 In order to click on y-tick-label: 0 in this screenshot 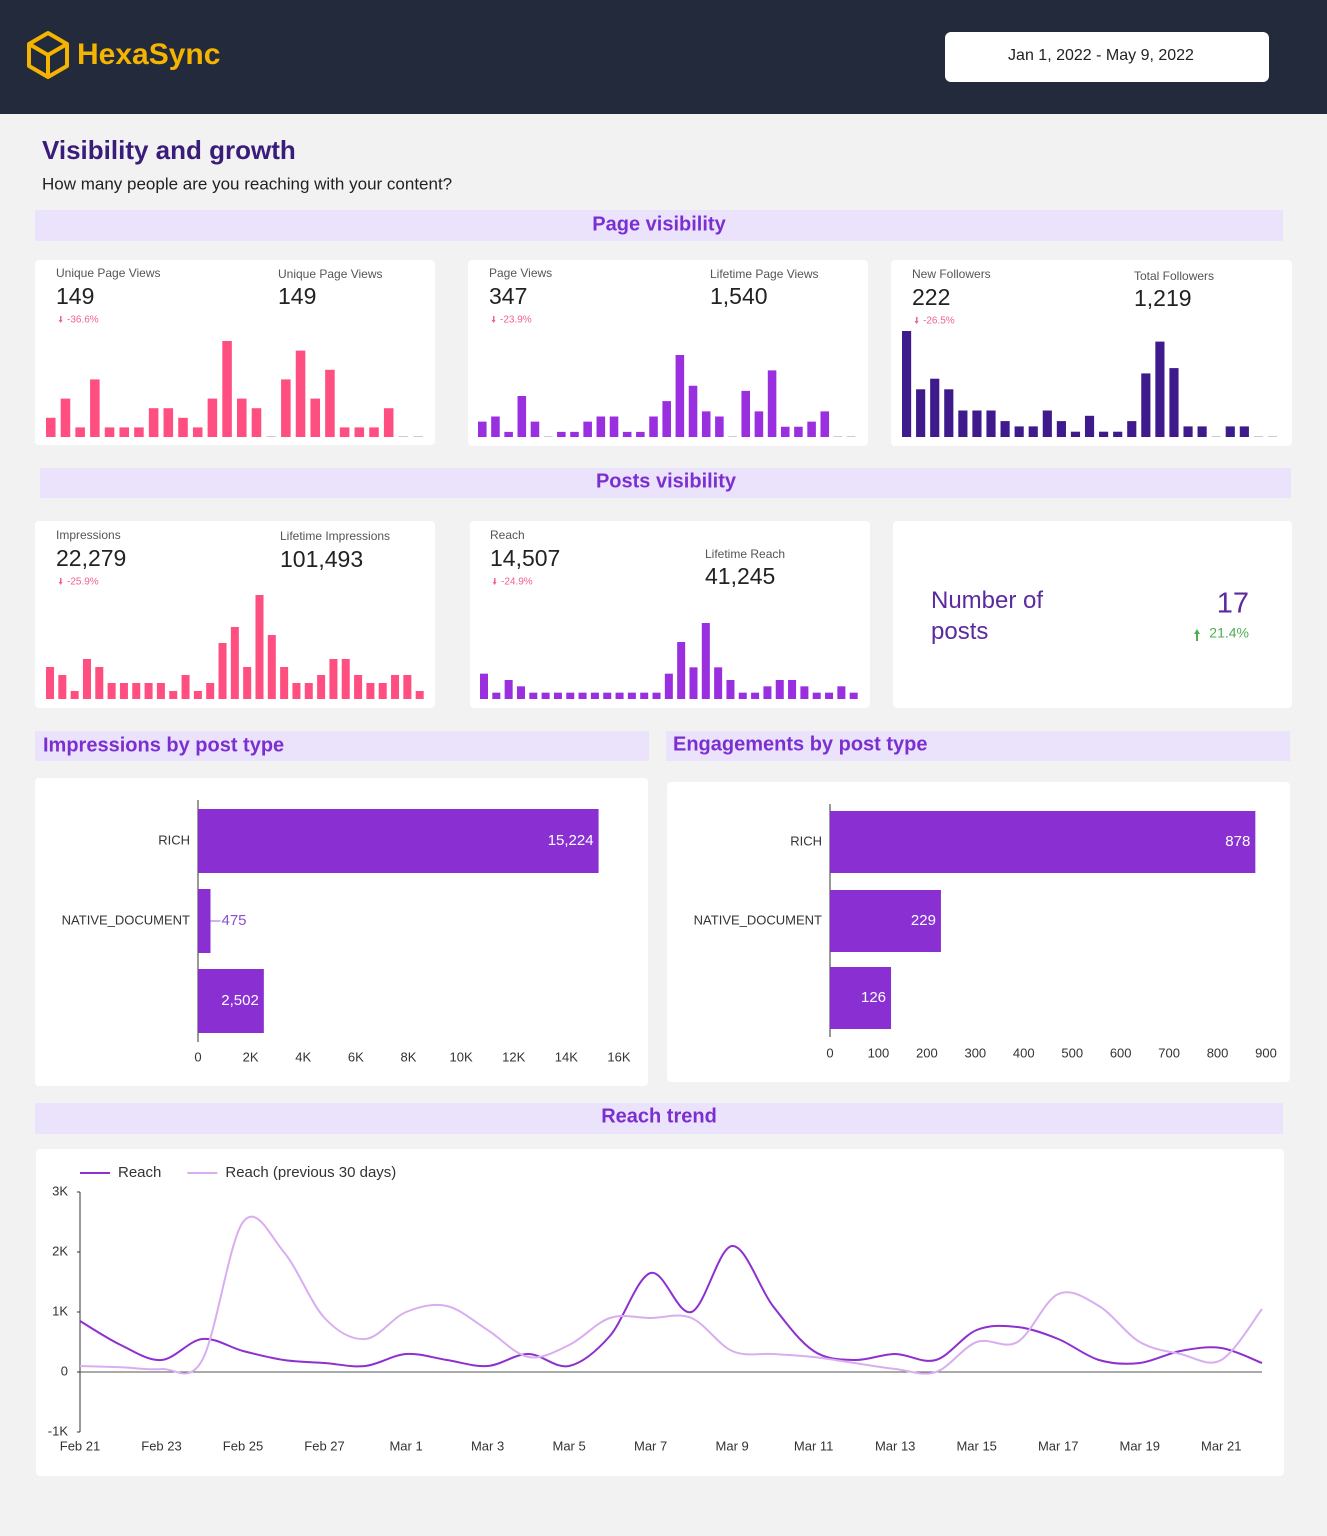, I will do `click(64, 1370)`.